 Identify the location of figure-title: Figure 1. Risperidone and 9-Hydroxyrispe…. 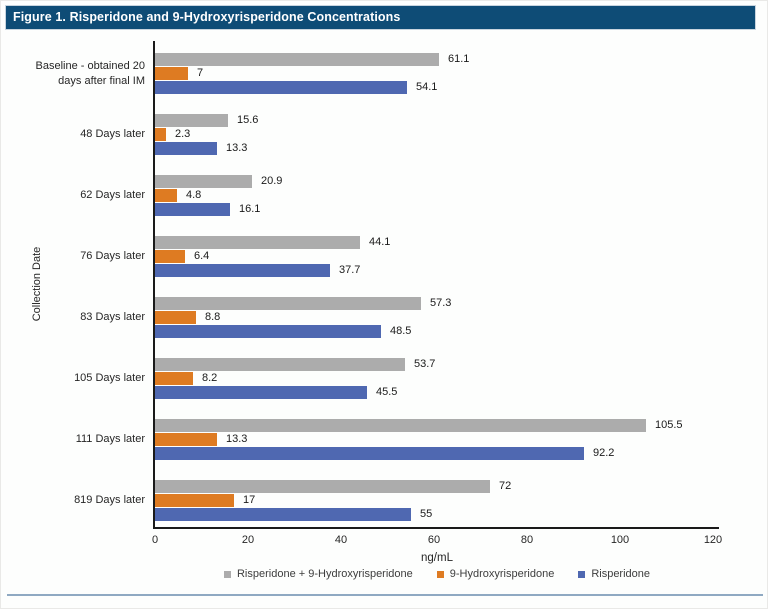
(380, 17).